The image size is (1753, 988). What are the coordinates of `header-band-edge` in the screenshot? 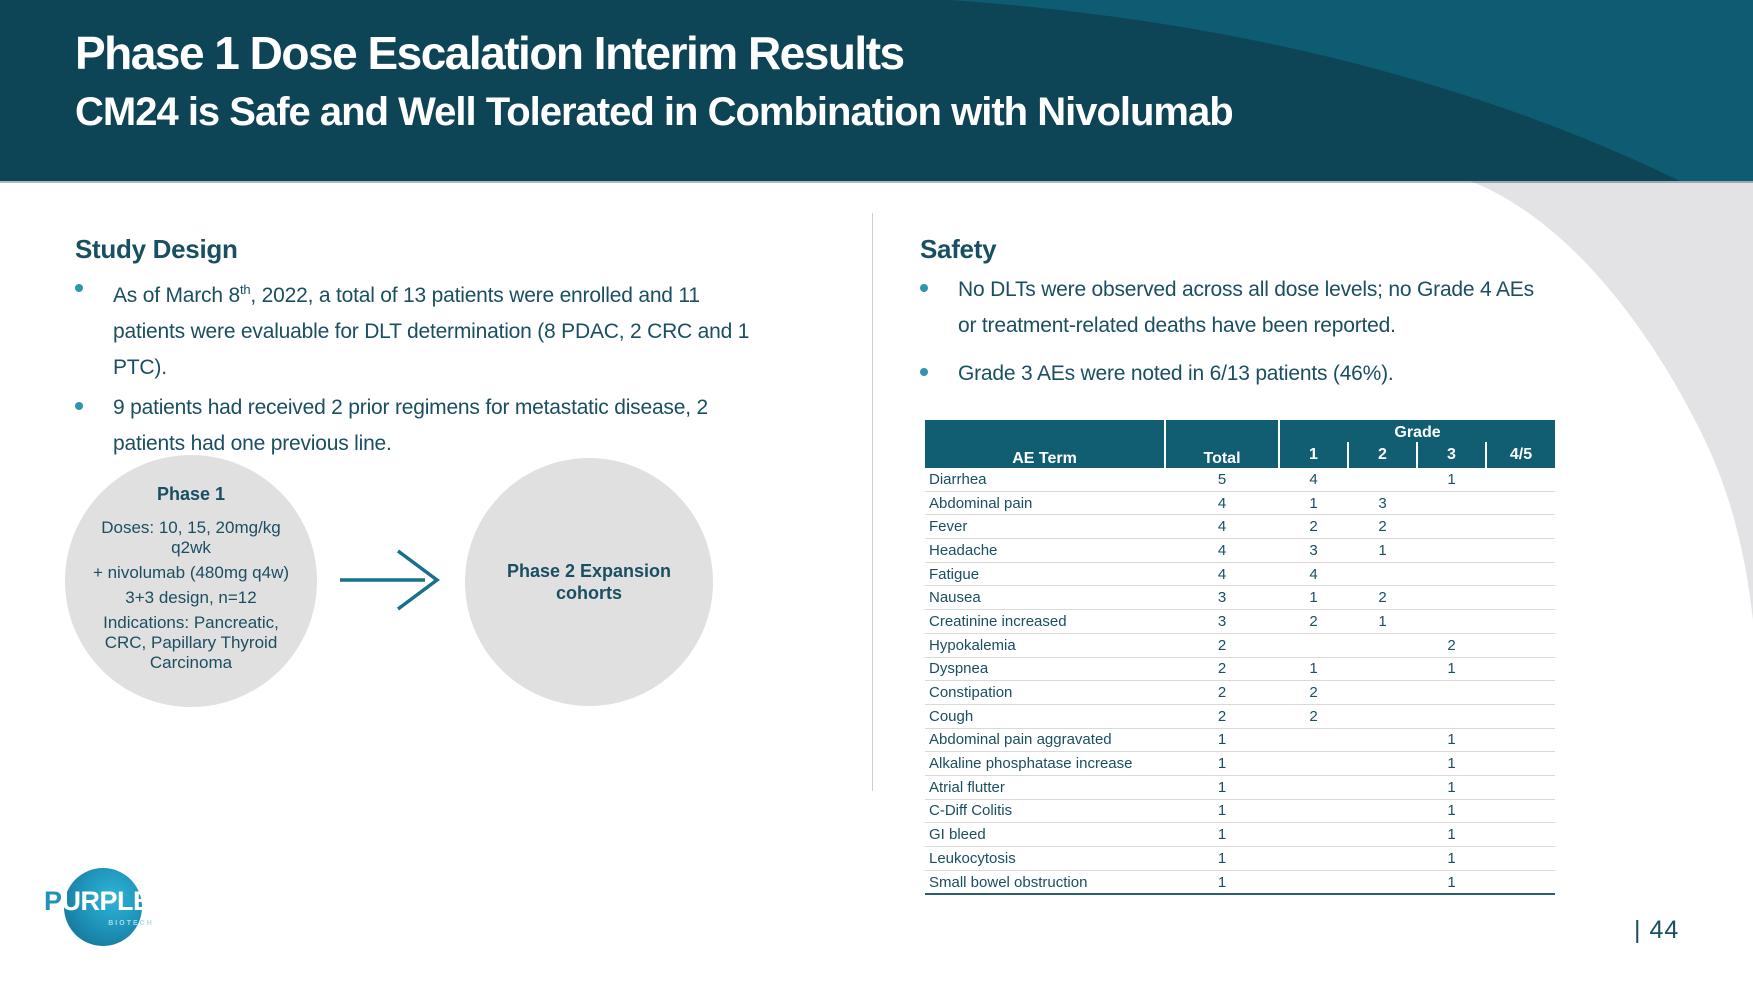 It's located at (876, 182).